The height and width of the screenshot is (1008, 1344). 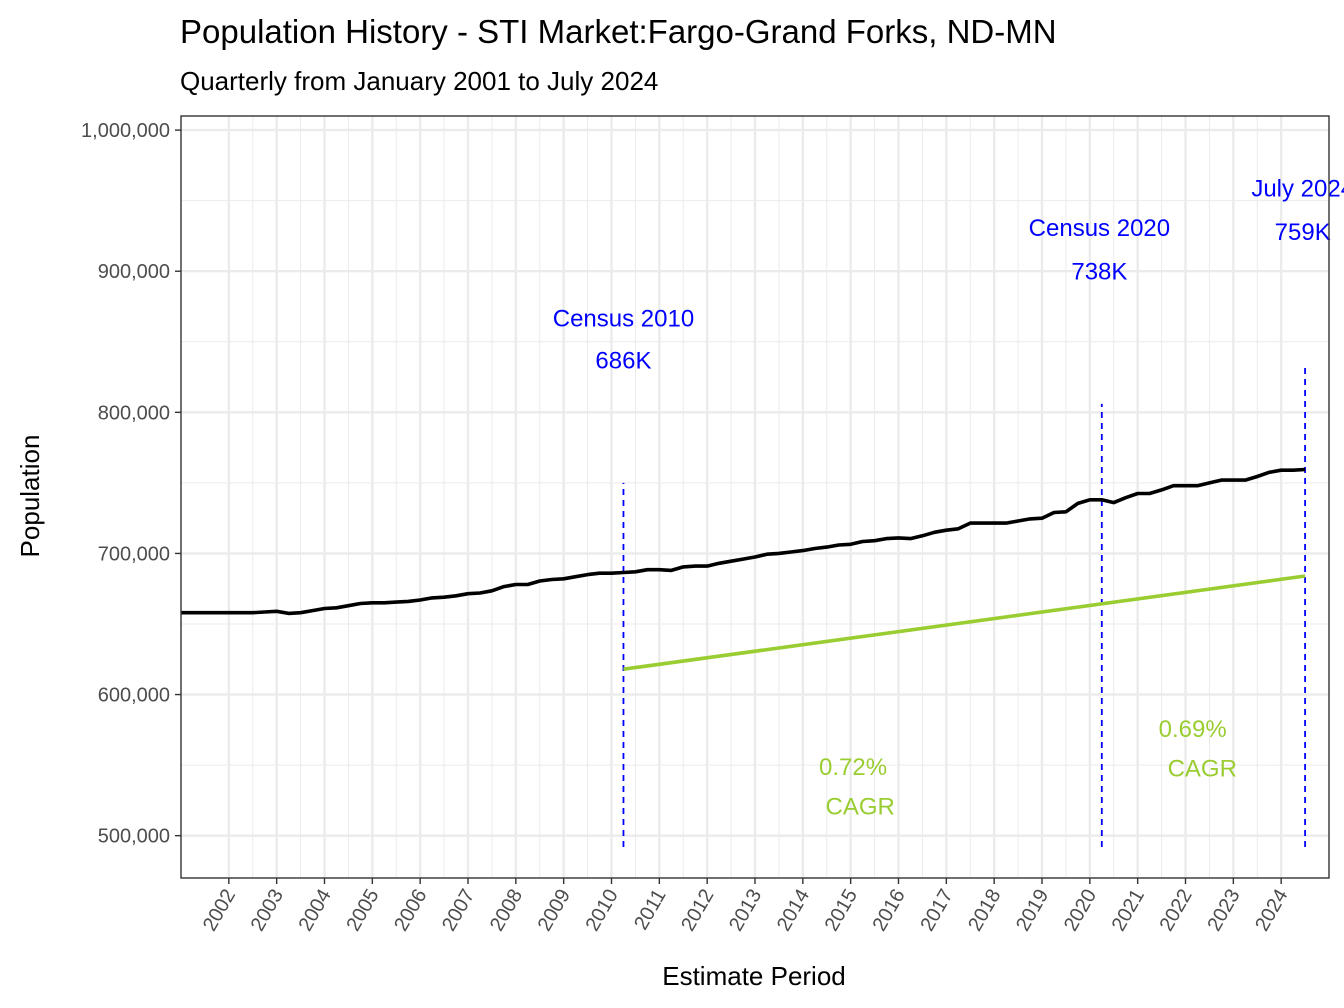 I want to click on x-tick-label: 2007, so click(x=458, y=911).